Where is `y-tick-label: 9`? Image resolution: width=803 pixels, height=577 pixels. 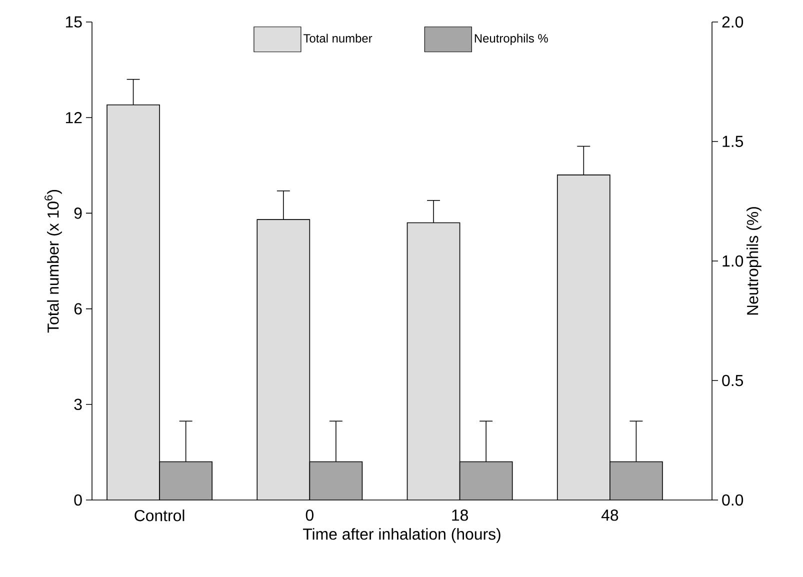 y-tick-label: 9 is located at coordinates (78, 213).